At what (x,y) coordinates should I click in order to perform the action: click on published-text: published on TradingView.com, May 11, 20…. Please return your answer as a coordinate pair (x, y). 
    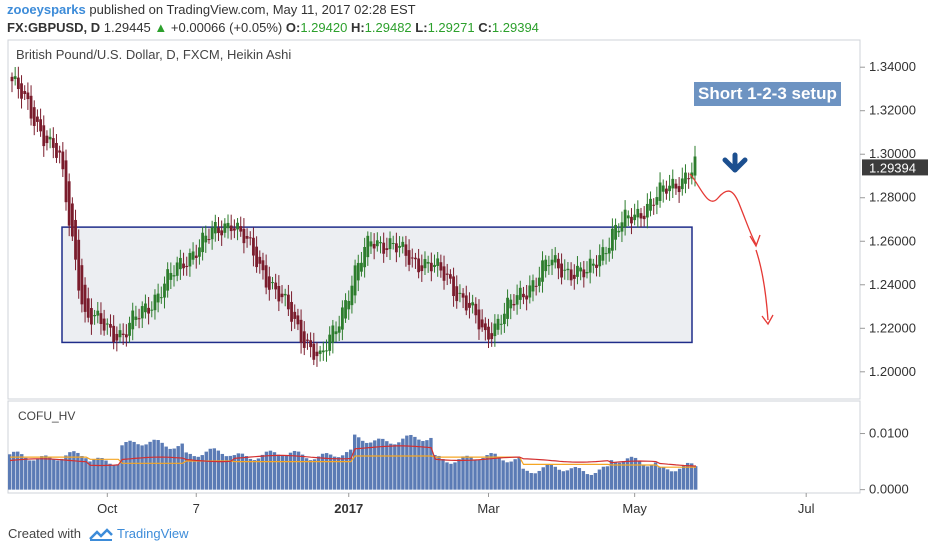
    Looking at the image, I should click on (252, 9).